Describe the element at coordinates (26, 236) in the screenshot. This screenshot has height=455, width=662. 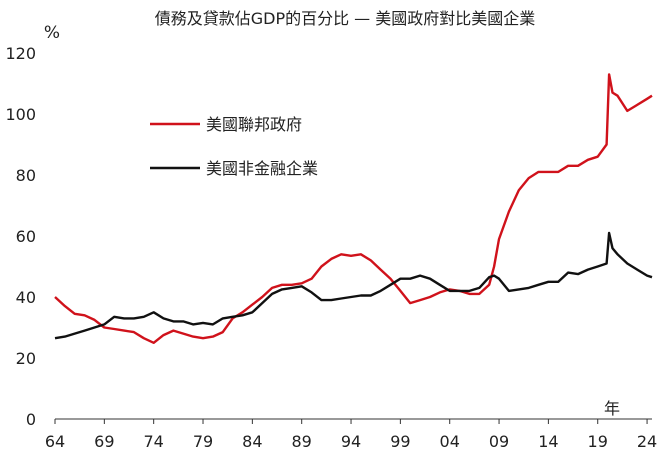
I see `y-tick-label: 60` at that location.